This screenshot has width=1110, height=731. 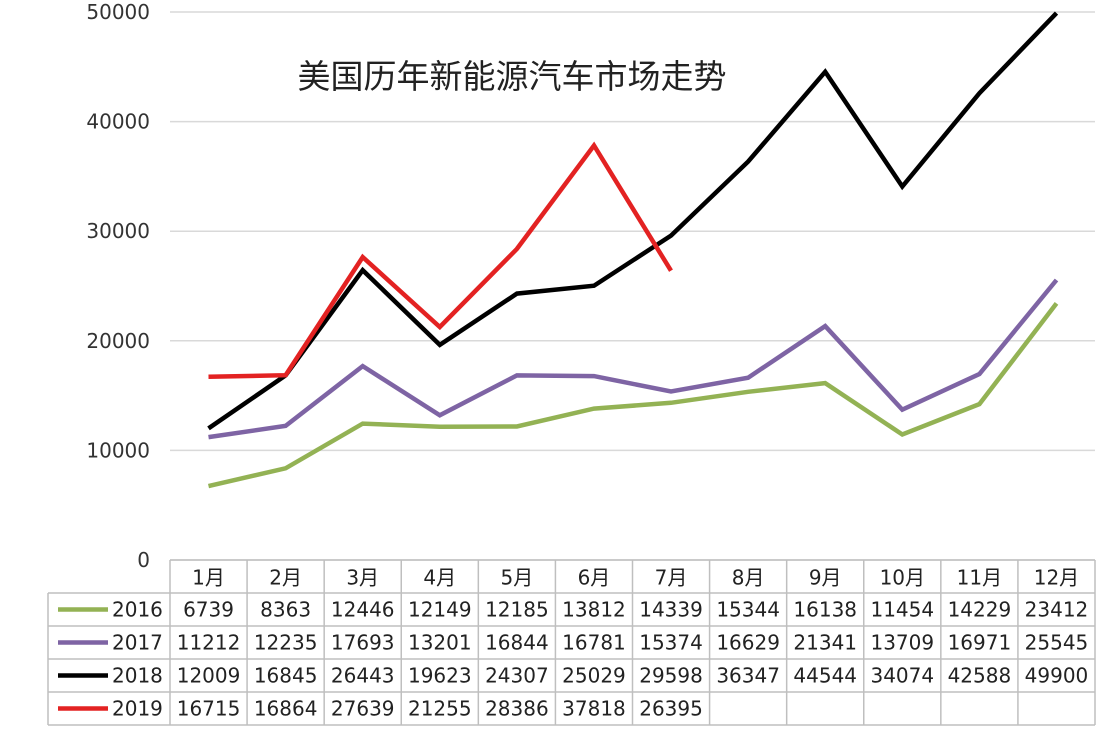 What do you see at coordinates (118, 122) in the screenshot?
I see `y-tick-label: 40000` at bounding box center [118, 122].